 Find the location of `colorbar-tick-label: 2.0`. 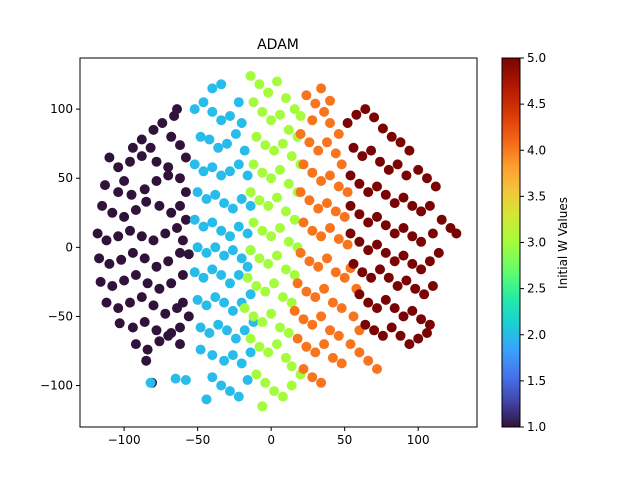

colorbar-tick-label: 2.0 is located at coordinates (536, 335).